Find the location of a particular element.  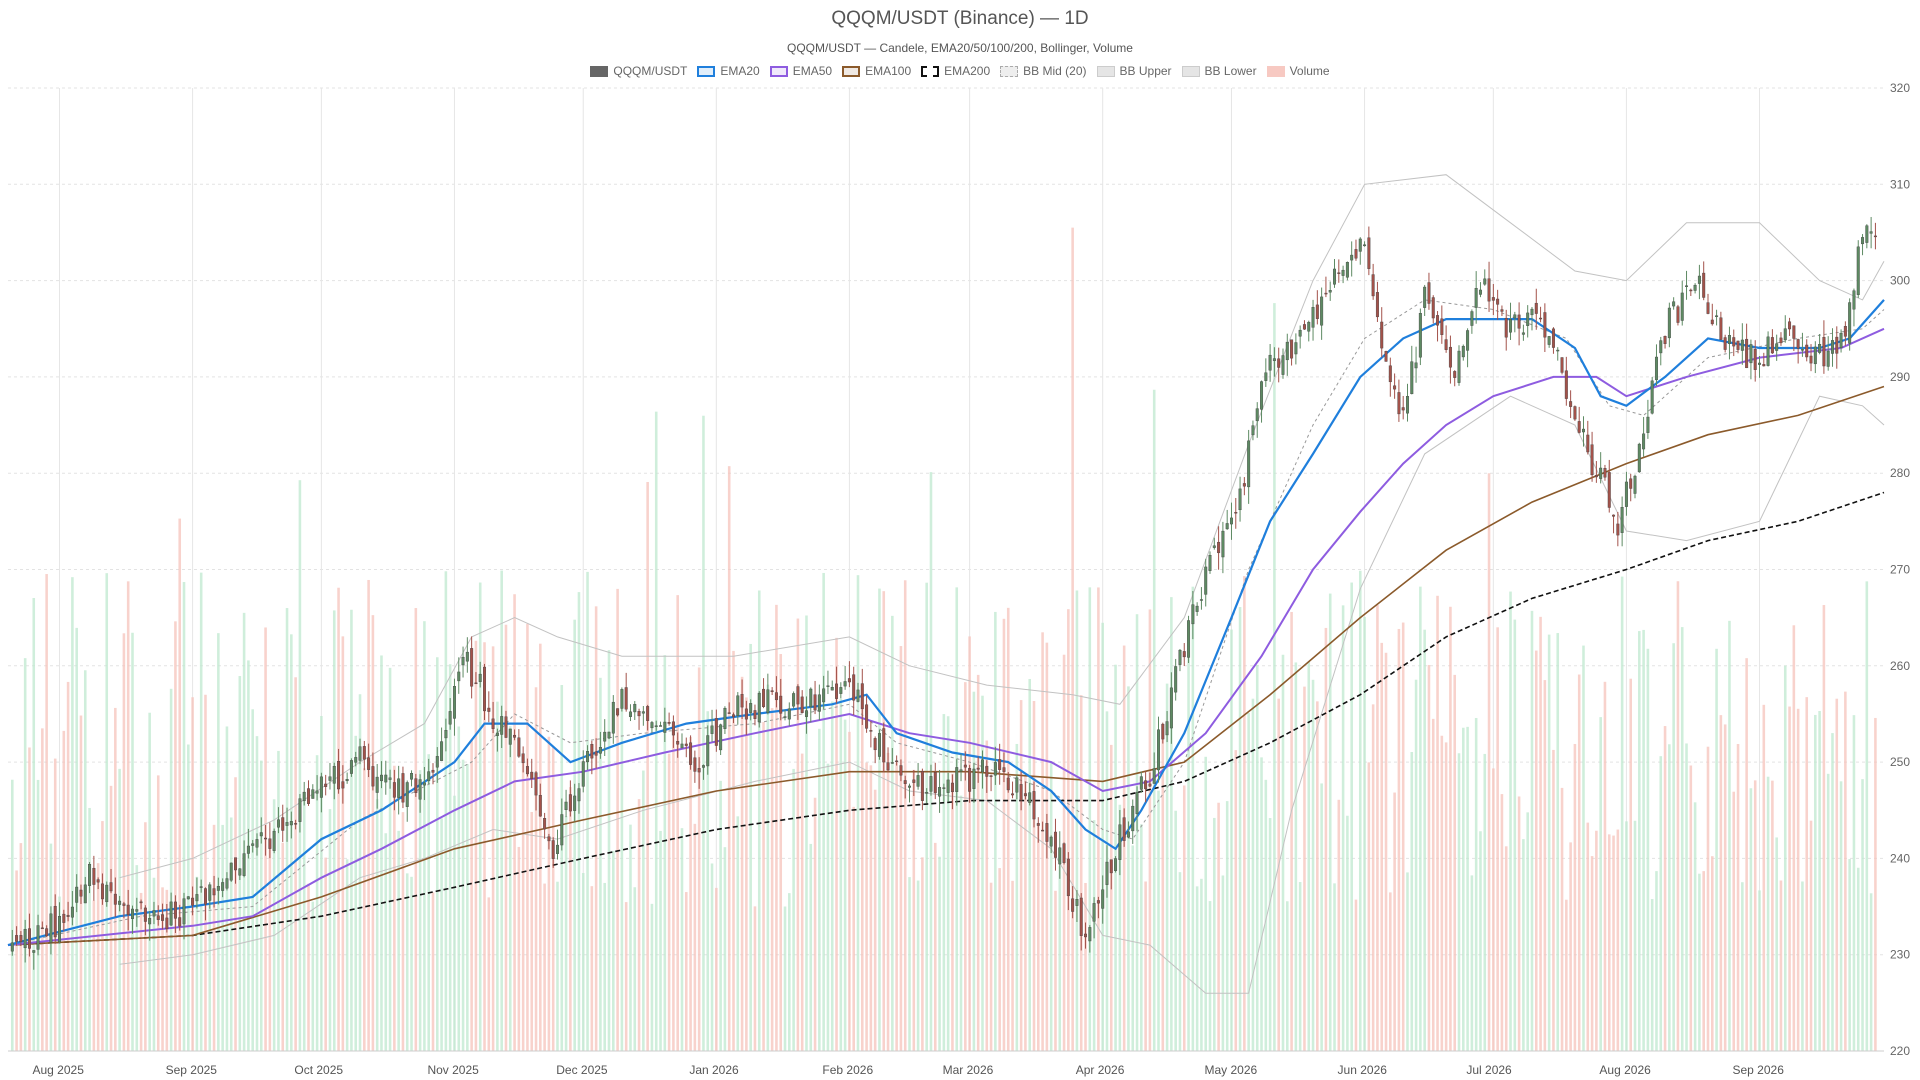

legend-item-7: BB Lower is located at coordinates (1219, 71).